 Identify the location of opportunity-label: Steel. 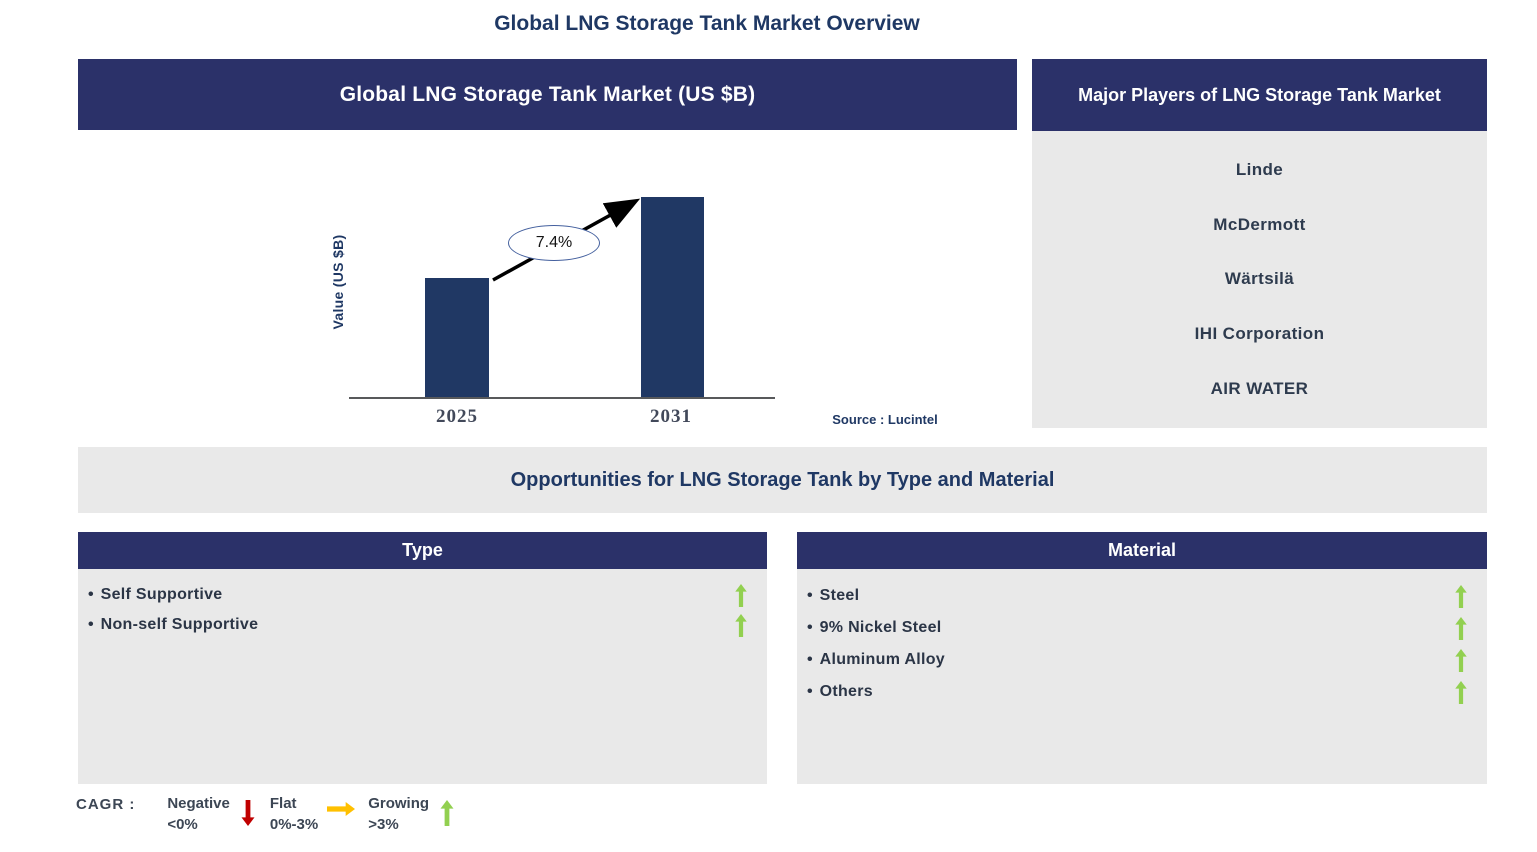
(839, 595).